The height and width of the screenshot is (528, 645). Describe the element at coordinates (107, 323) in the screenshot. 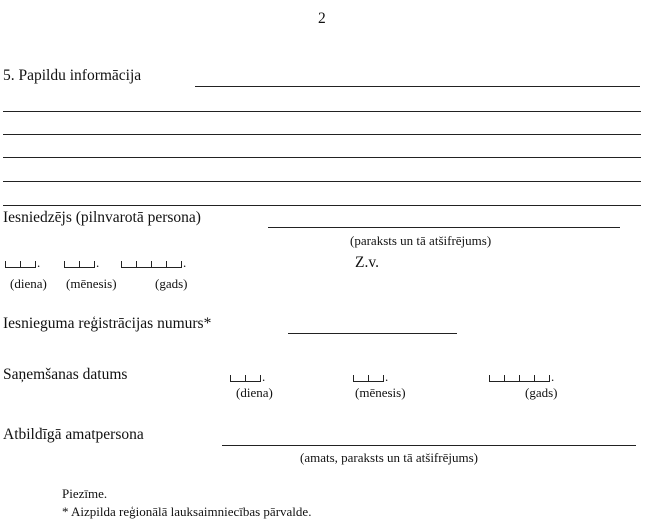

I see `registration-number-label: Iesnieguma reģistrācijas numurs*` at that location.